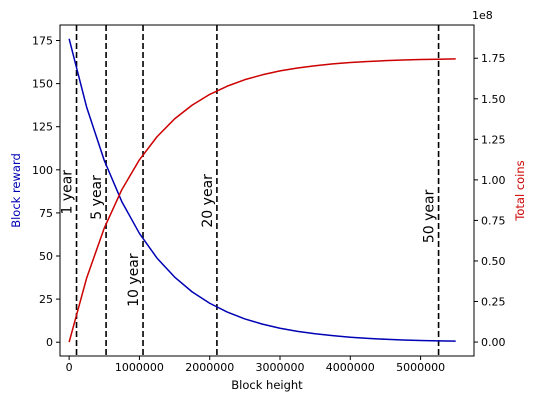 This screenshot has width=540, height=405. I want to click on right-y-tick-label: 1.25, so click(493, 139).